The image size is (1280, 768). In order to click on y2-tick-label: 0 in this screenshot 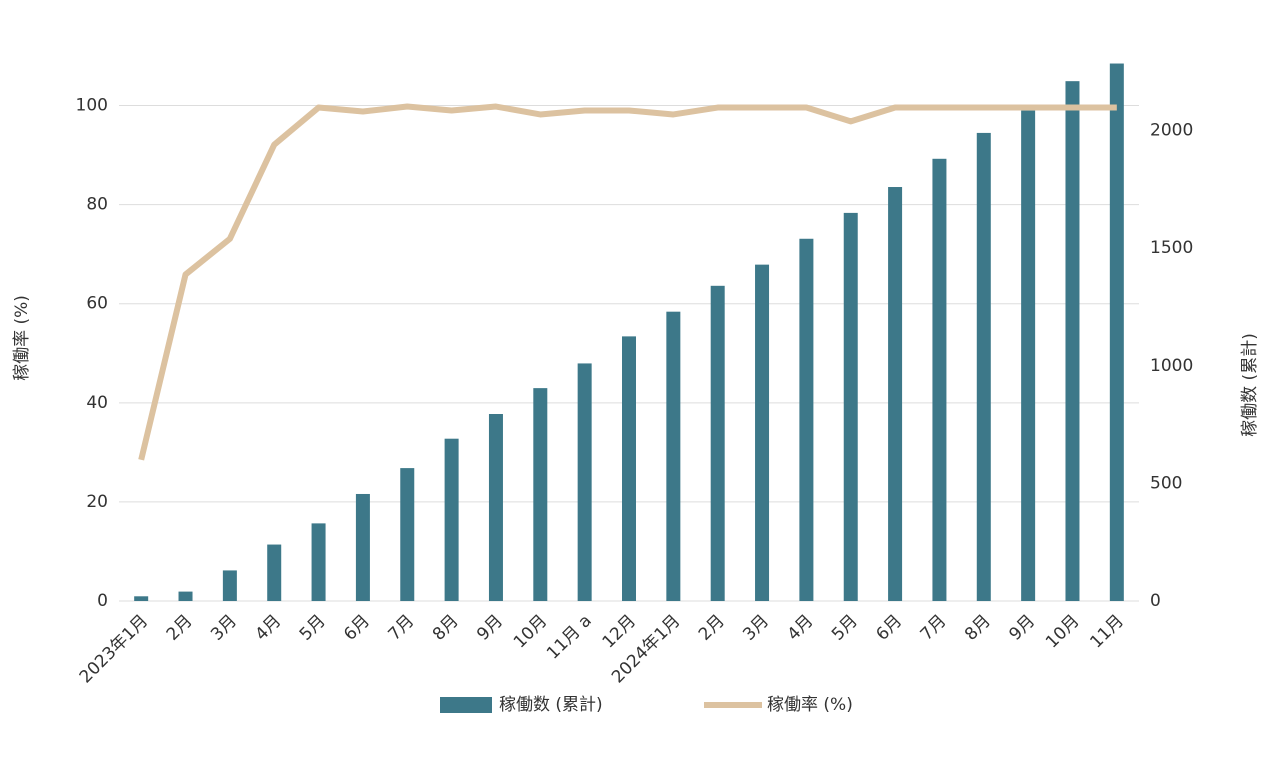, I will do `click(1155, 601)`.